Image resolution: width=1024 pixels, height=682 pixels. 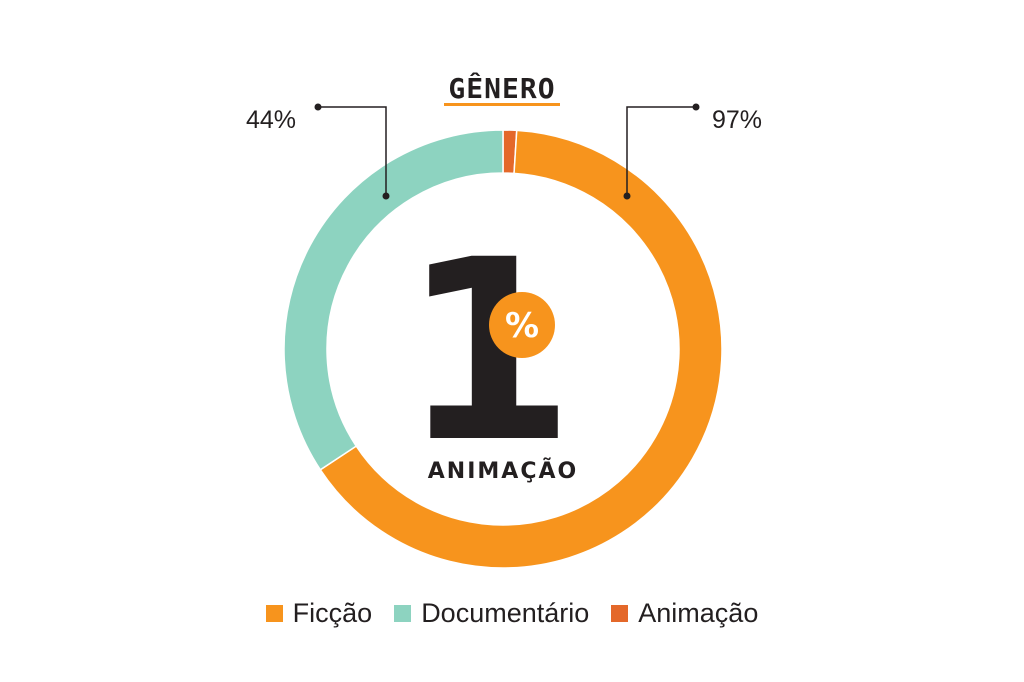 What do you see at coordinates (393, 300) in the screenshot?
I see `donut-slice-documentario` at bounding box center [393, 300].